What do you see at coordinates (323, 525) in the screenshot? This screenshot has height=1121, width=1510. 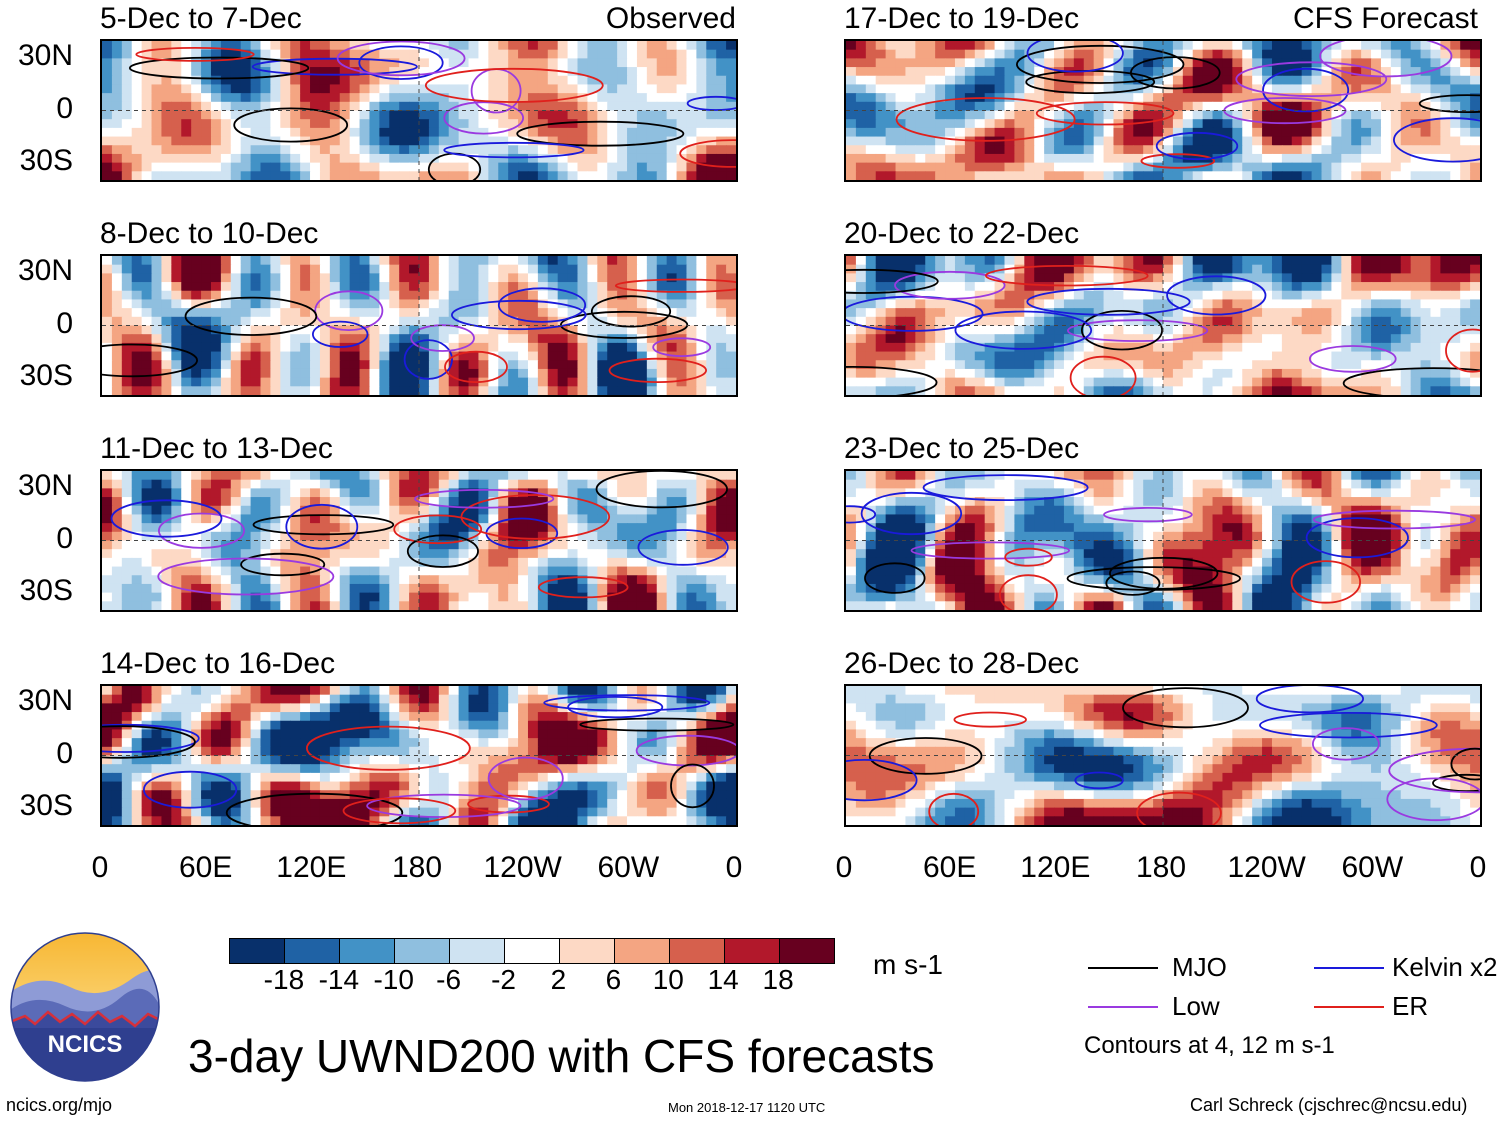 I see `contour-loop` at bounding box center [323, 525].